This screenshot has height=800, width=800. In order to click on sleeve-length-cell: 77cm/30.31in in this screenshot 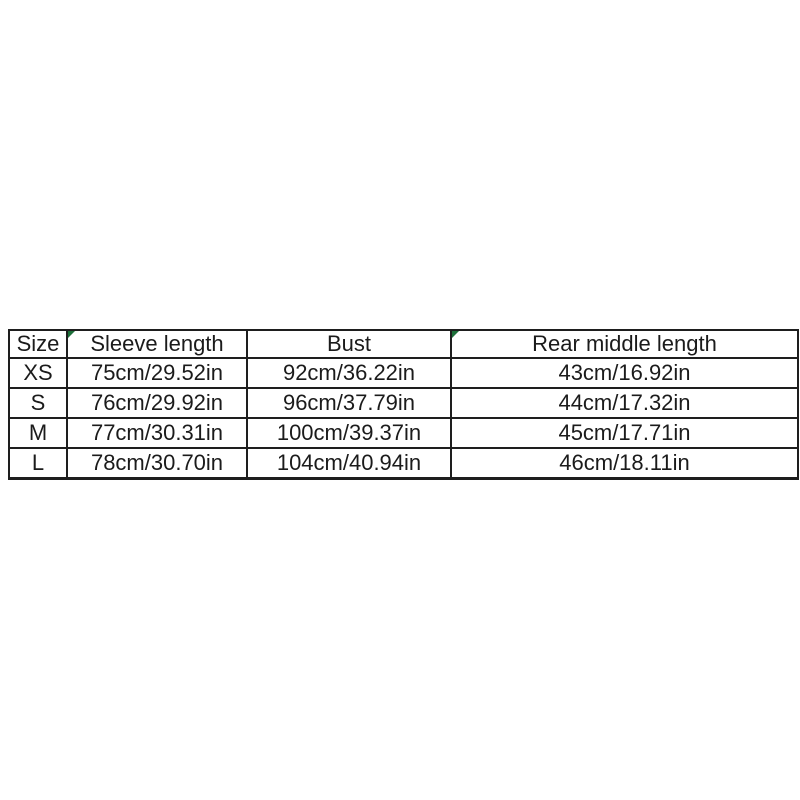, I will do `click(157, 433)`.